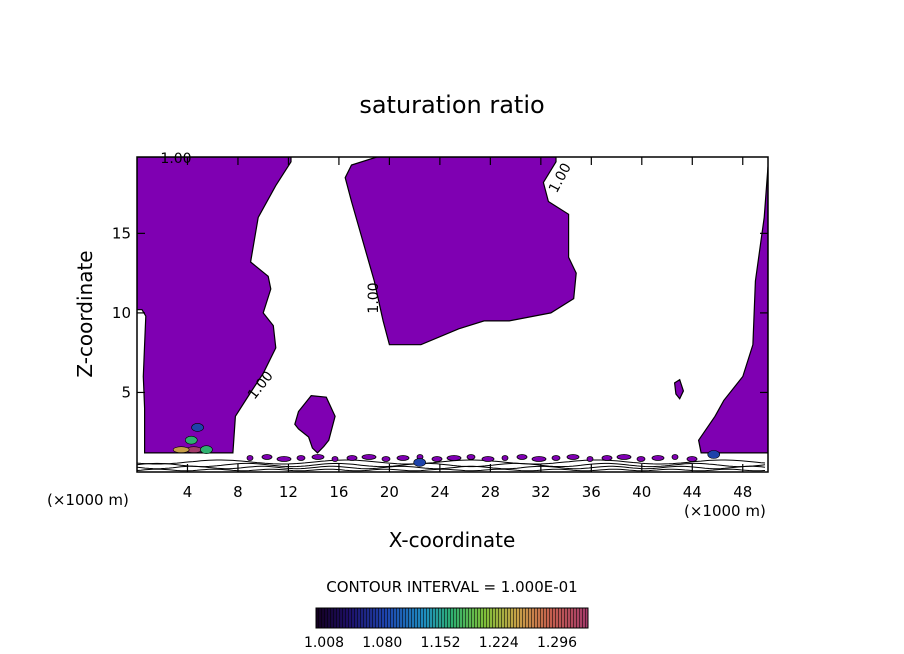  Describe the element at coordinates (338, 492) in the screenshot. I see `x-tick-label: 16` at that location.